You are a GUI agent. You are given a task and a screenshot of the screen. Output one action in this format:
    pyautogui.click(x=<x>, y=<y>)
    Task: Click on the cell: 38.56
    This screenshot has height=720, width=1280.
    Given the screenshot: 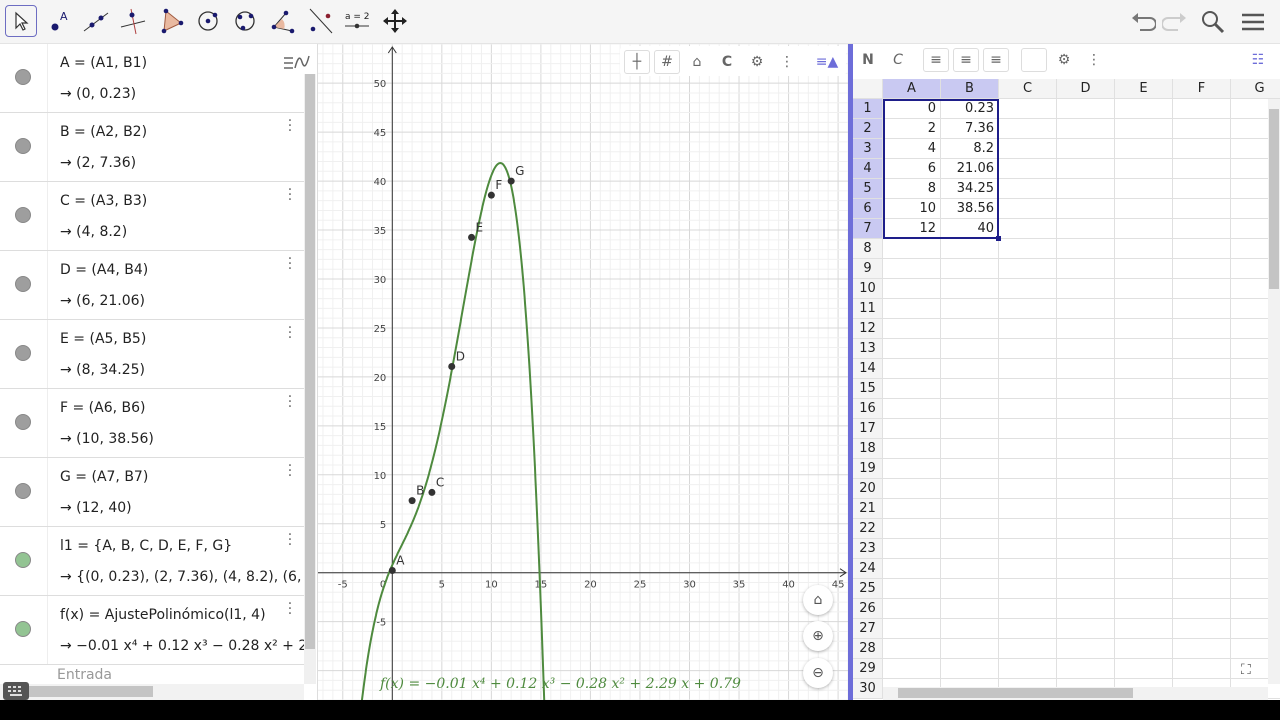 What is the action you would take?
    pyautogui.click(x=970, y=209)
    